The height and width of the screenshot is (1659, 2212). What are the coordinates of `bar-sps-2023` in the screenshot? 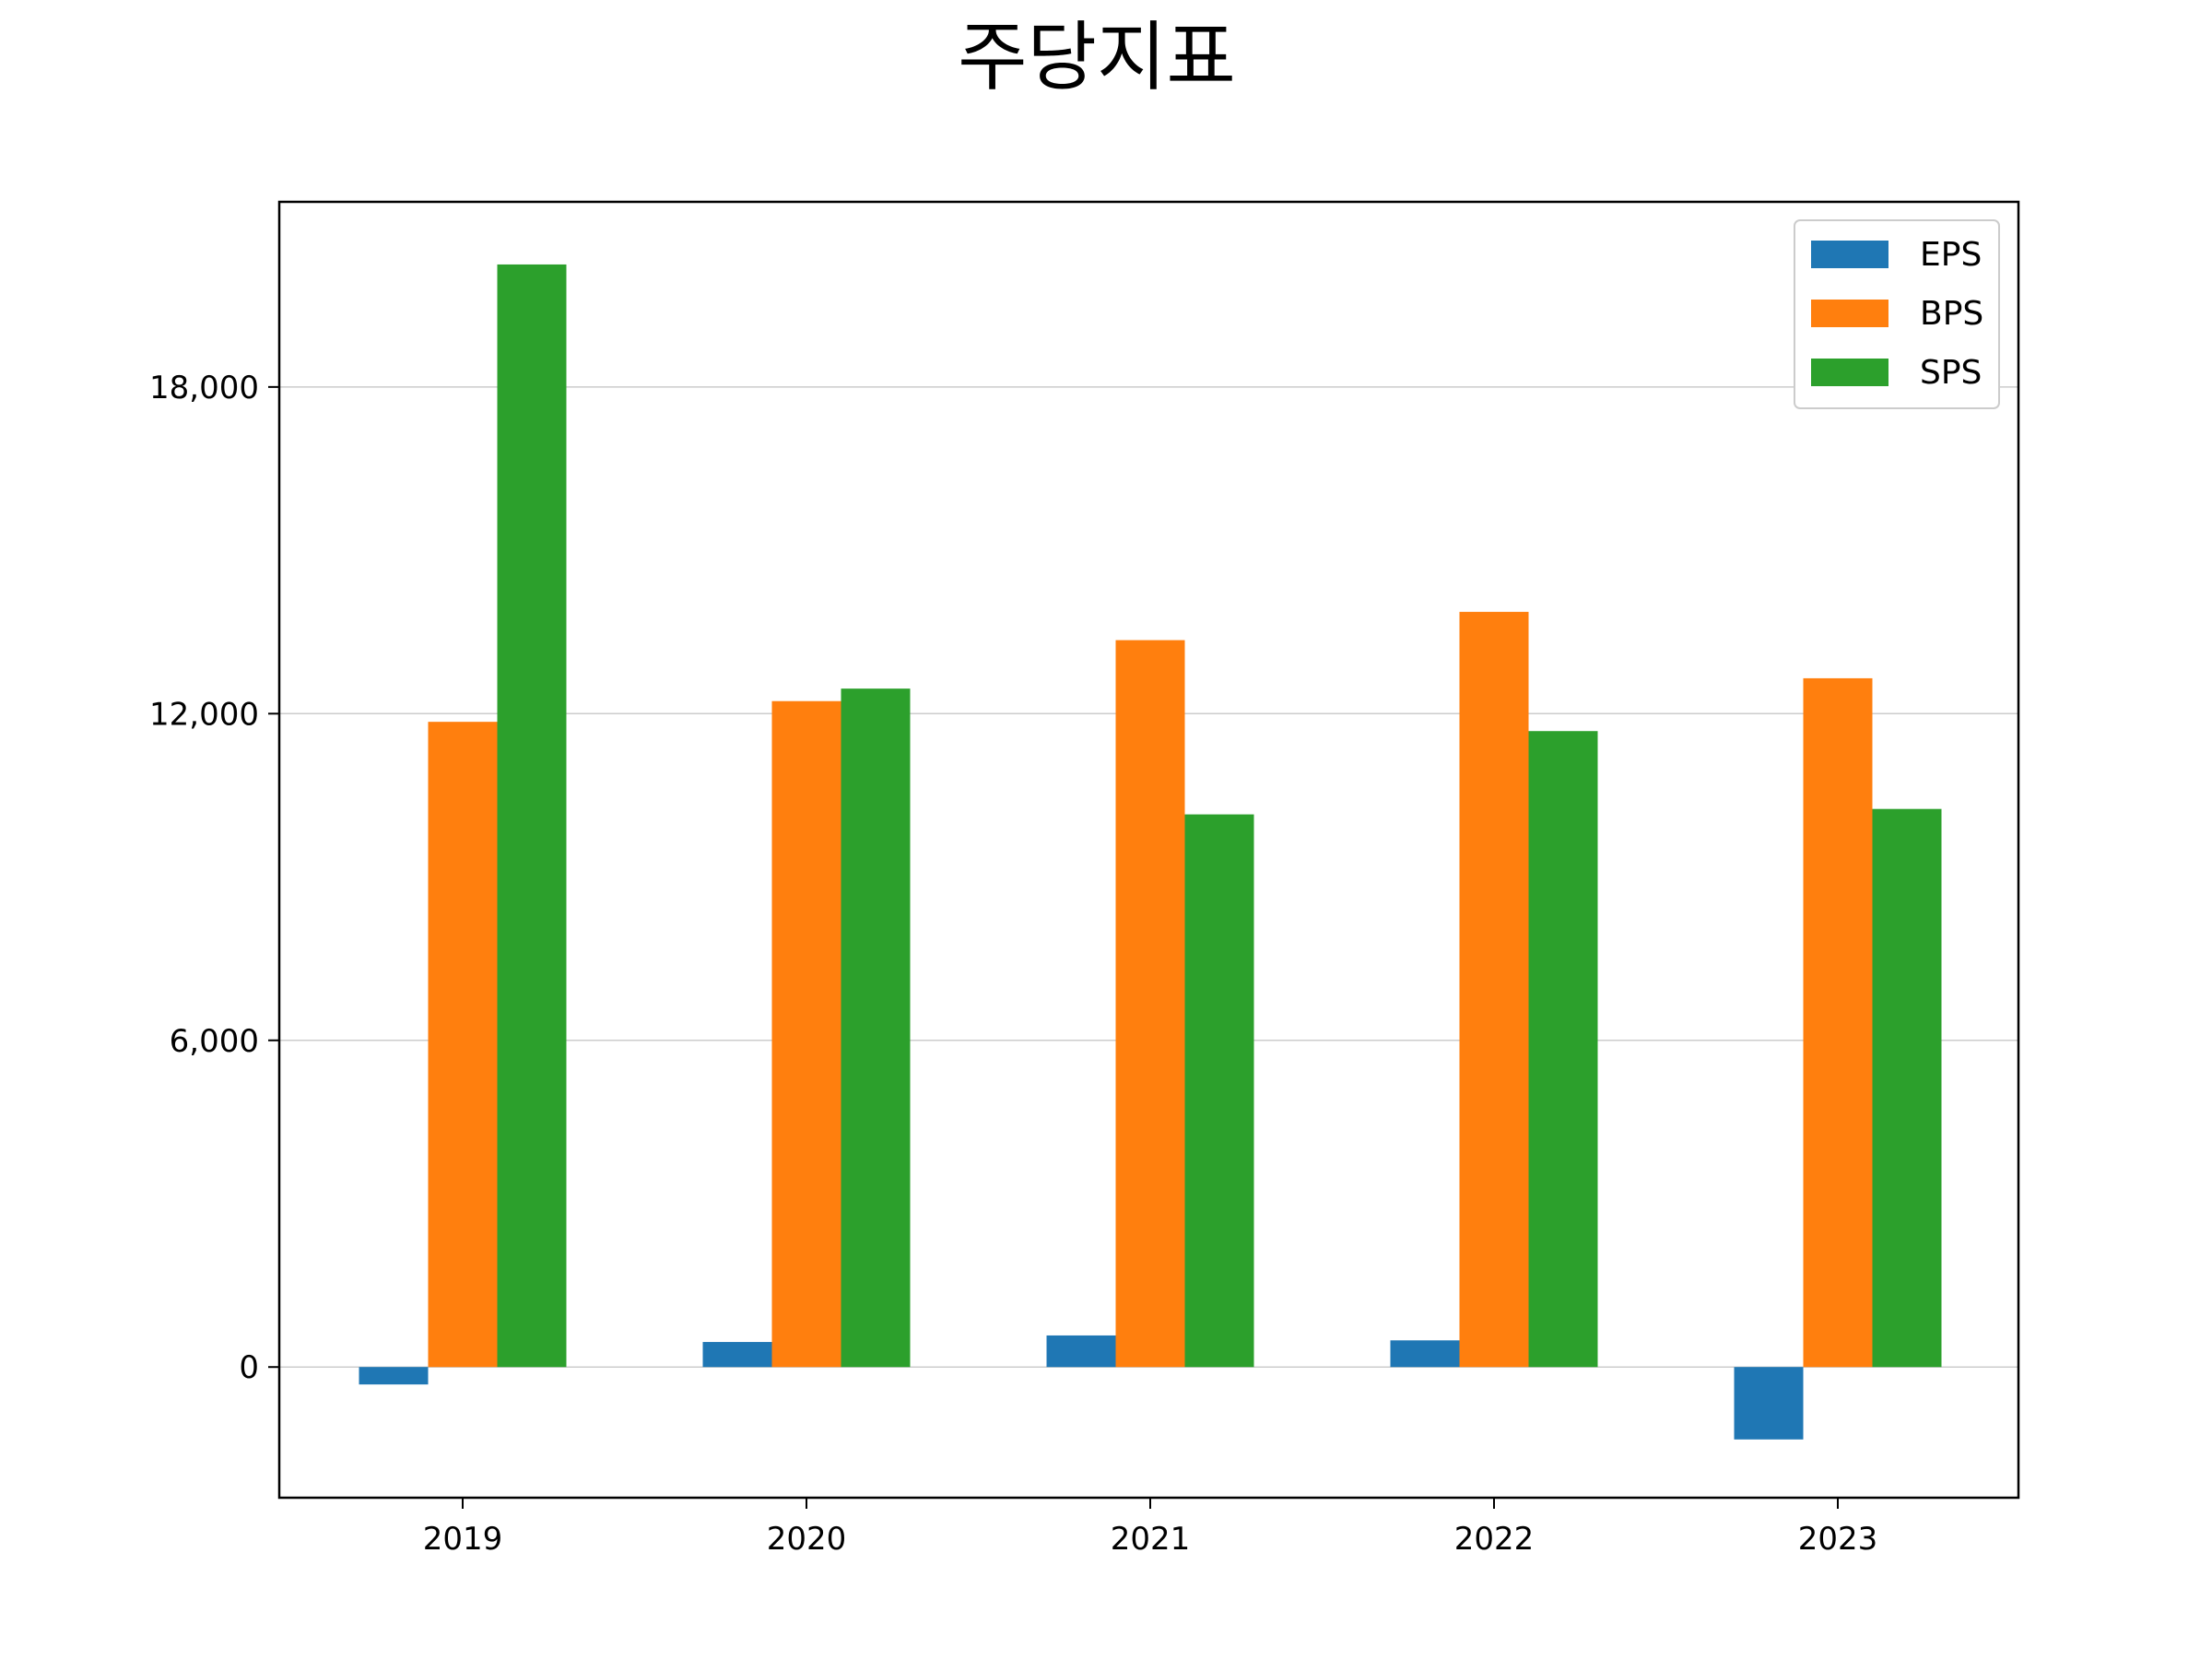 It's located at (1907, 1088).